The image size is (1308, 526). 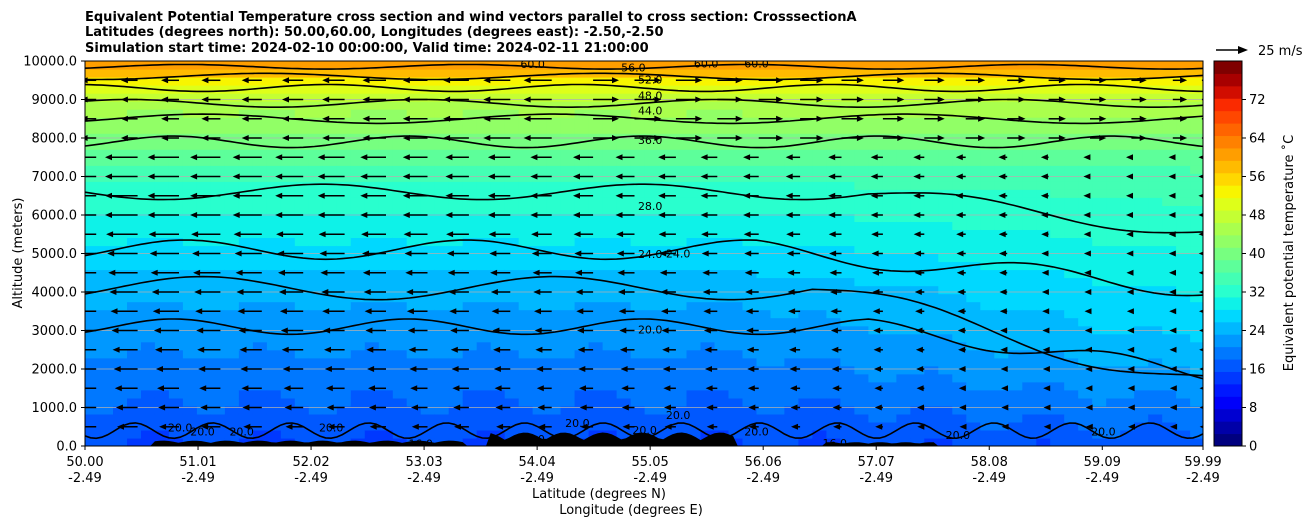 I want to click on reference-vector-arrowhead, so click(x=1243, y=50).